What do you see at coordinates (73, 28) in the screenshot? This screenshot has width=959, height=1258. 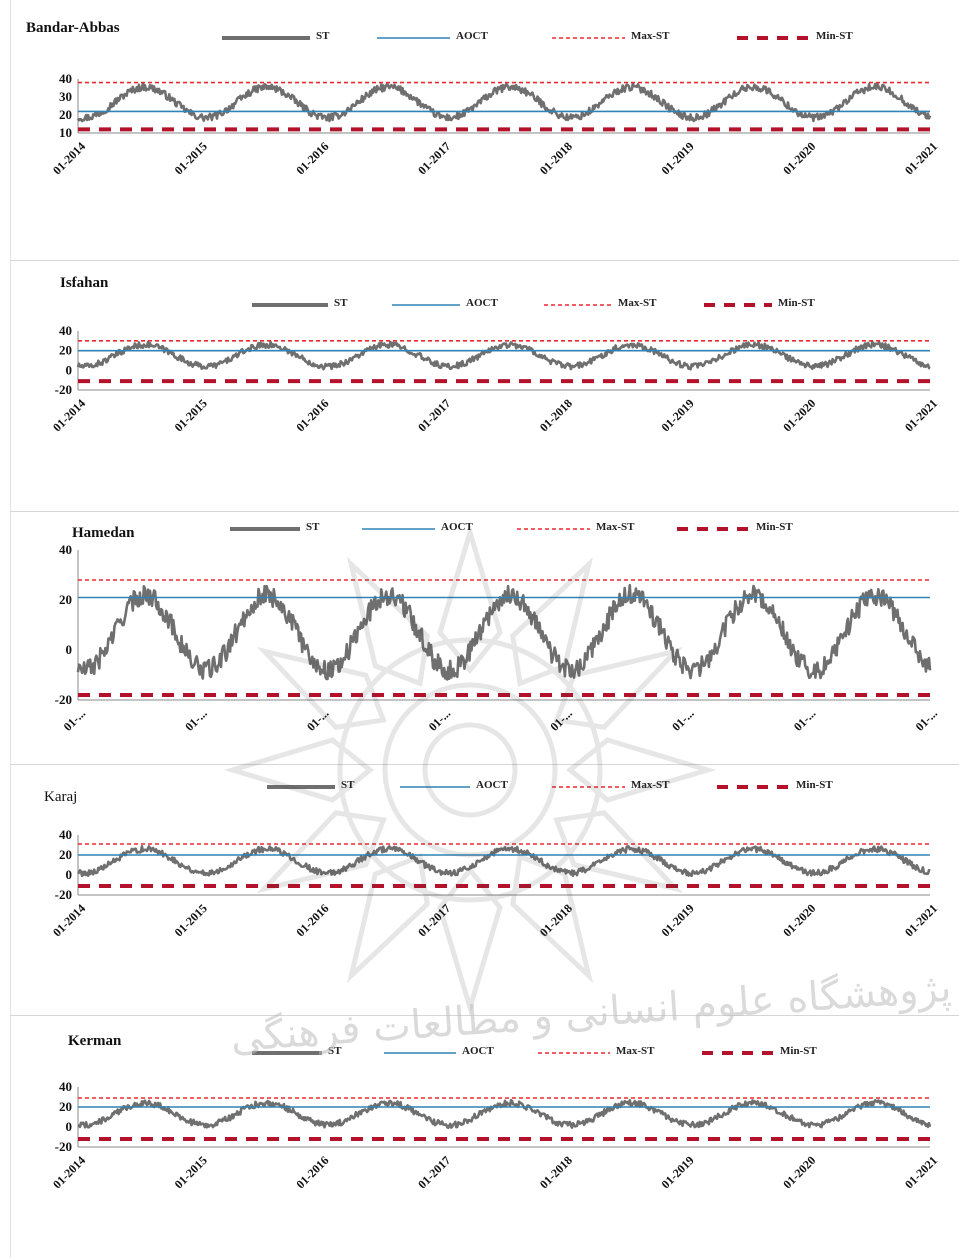 I see `chart-title: Bandar-Abbas` at bounding box center [73, 28].